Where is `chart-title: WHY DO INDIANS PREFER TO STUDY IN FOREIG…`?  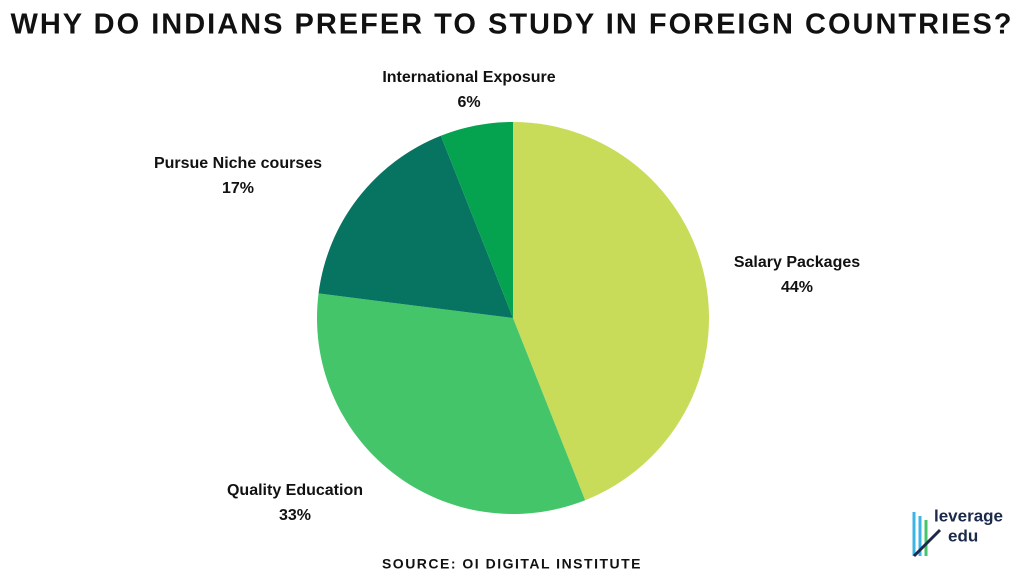
chart-title: WHY DO INDIANS PREFER TO STUDY IN FOREIG… is located at coordinates (511, 25).